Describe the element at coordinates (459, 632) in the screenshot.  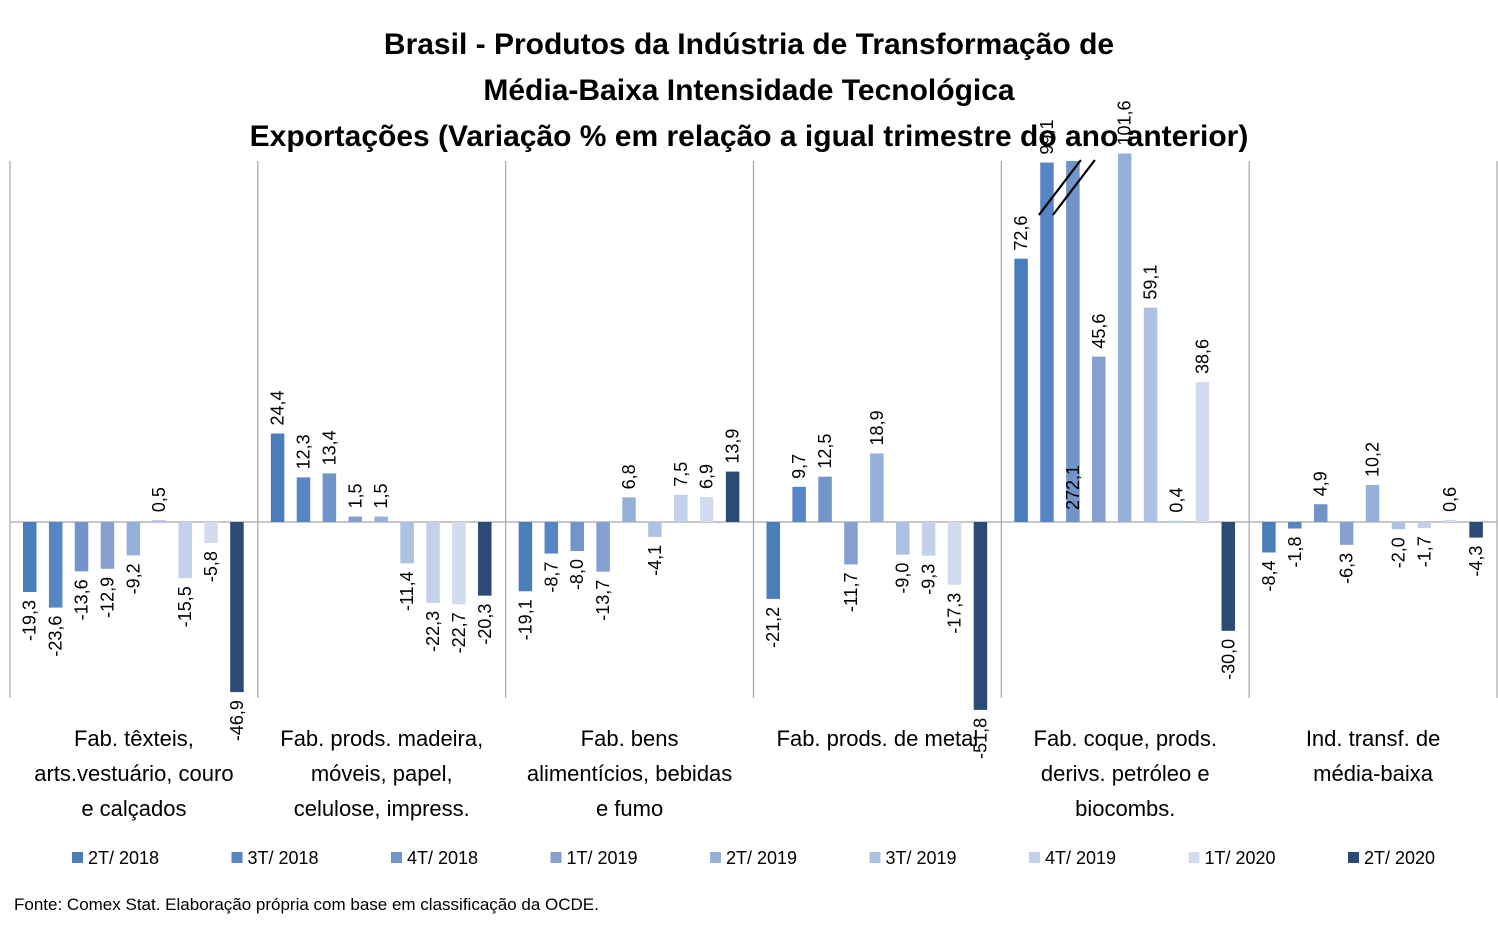
I see `value-label: -22,7` at that location.